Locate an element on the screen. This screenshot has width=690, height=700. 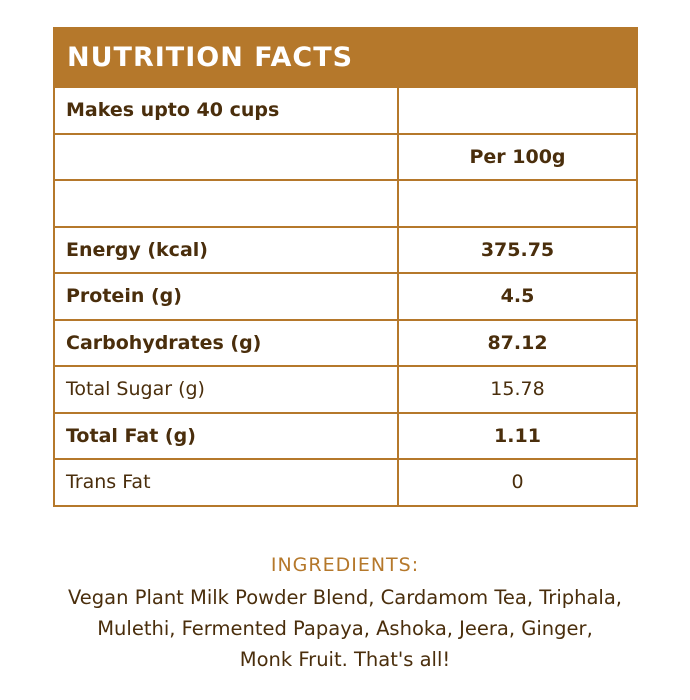
table-cell: Energy (kcal) is located at coordinates (227, 249).